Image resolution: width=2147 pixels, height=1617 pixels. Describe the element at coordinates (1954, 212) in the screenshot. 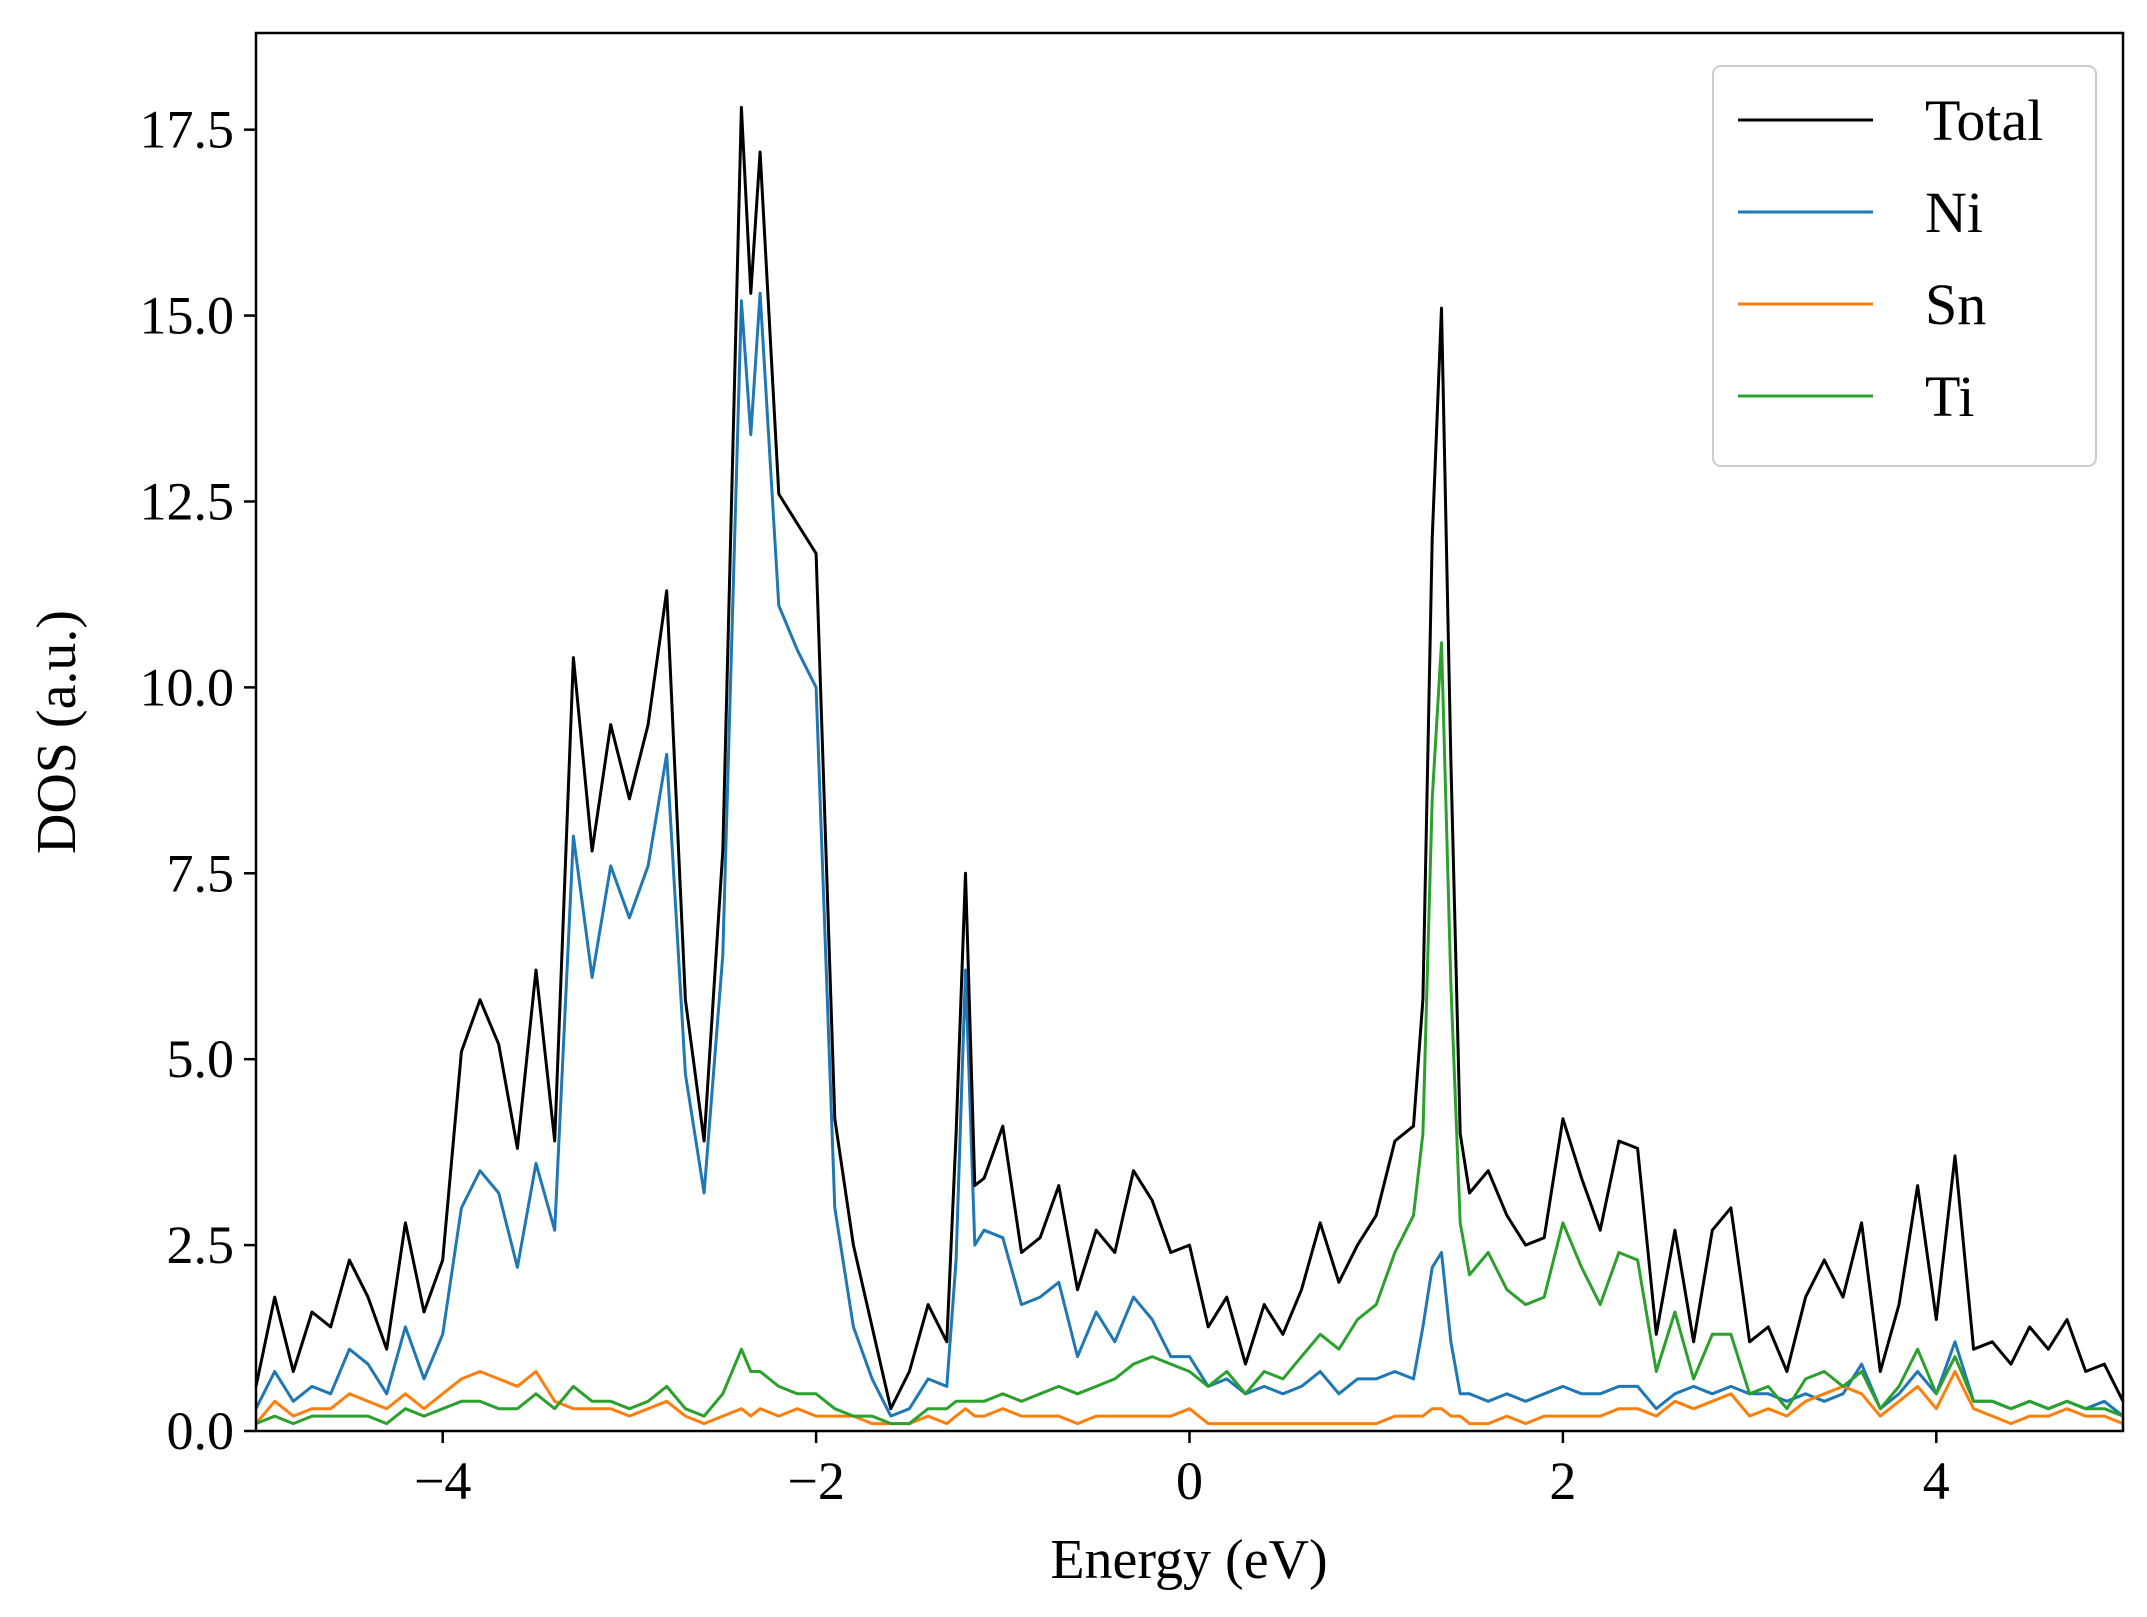

I see `legend-label-ni: Ni` at that location.